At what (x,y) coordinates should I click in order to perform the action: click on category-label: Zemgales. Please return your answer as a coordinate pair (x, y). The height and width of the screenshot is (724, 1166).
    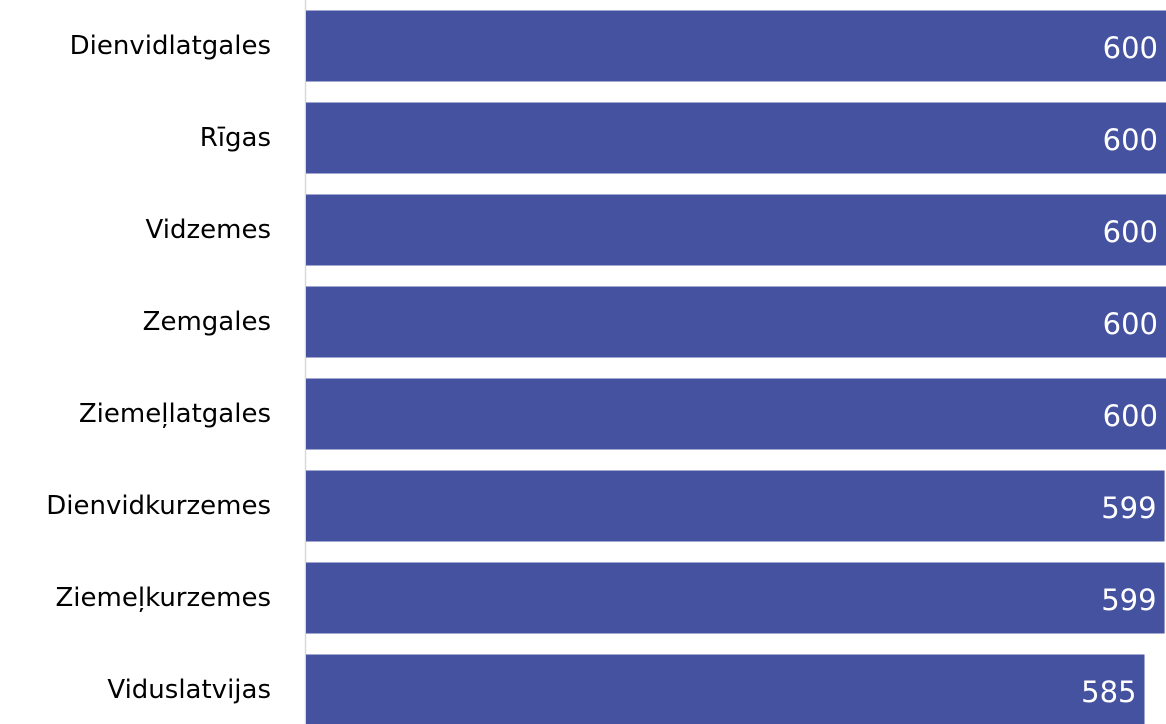
    Looking at the image, I should click on (207, 322).